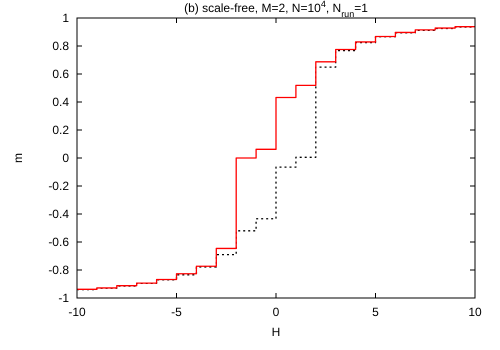  Describe the element at coordinates (376, 312) in the screenshot. I see `x-tick-label: 5` at that location.